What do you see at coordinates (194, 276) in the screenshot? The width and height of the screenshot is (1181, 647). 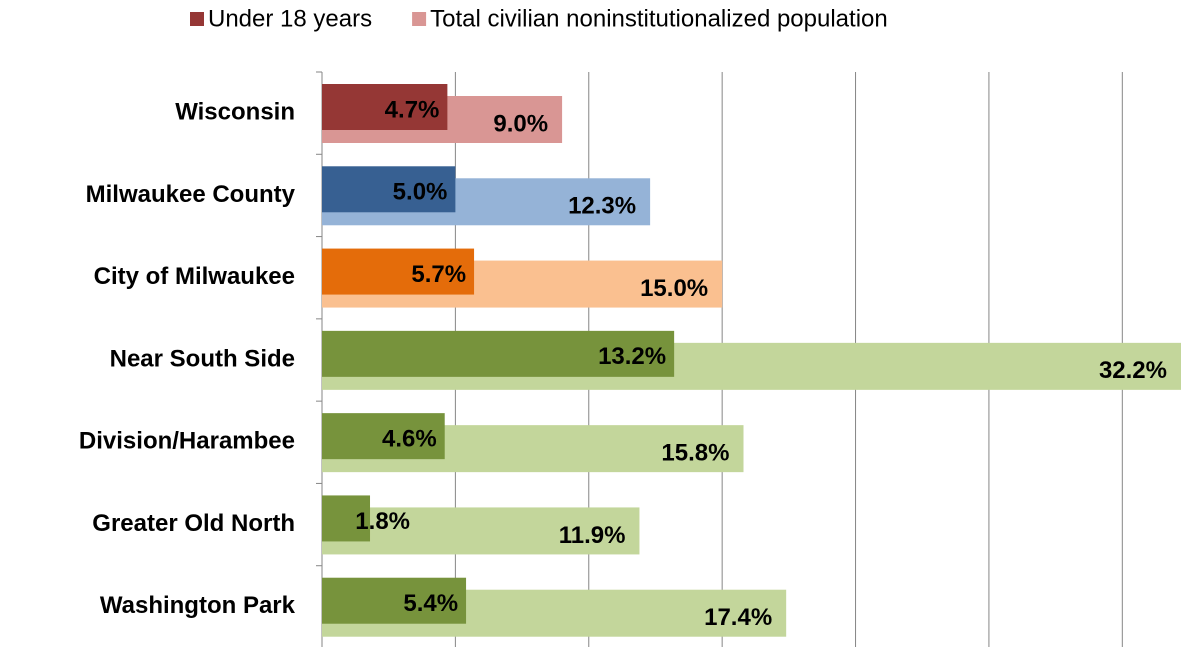 I see `category-label: City of Milwaukee` at bounding box center [194, 276].